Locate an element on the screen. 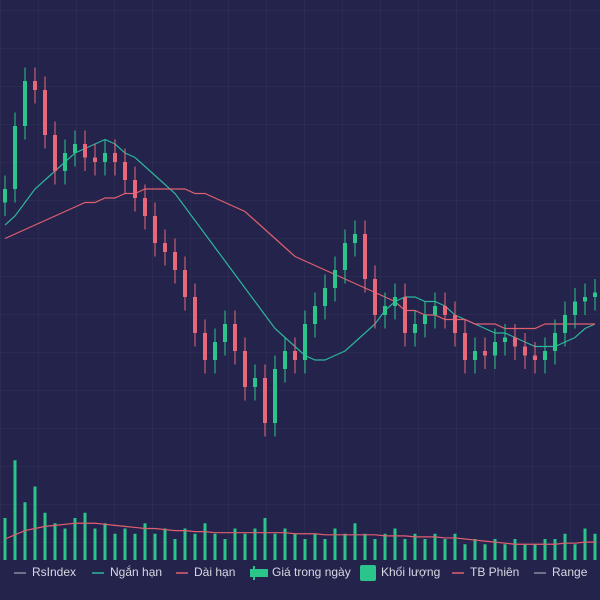  legend-icon is located at coordinates (259, 573).